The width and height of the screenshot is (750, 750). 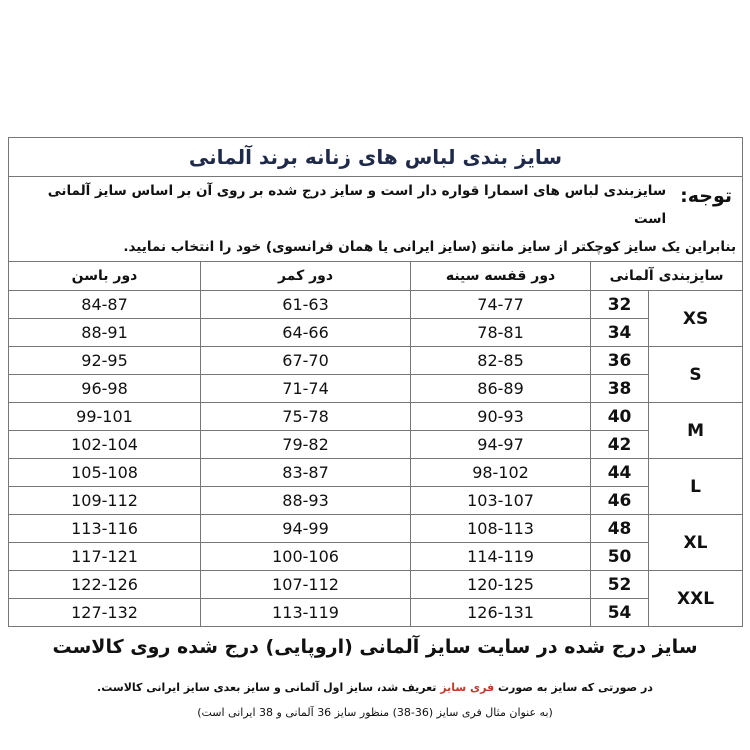 I want to click on size-letter: XS, so click(x=696, y=318).